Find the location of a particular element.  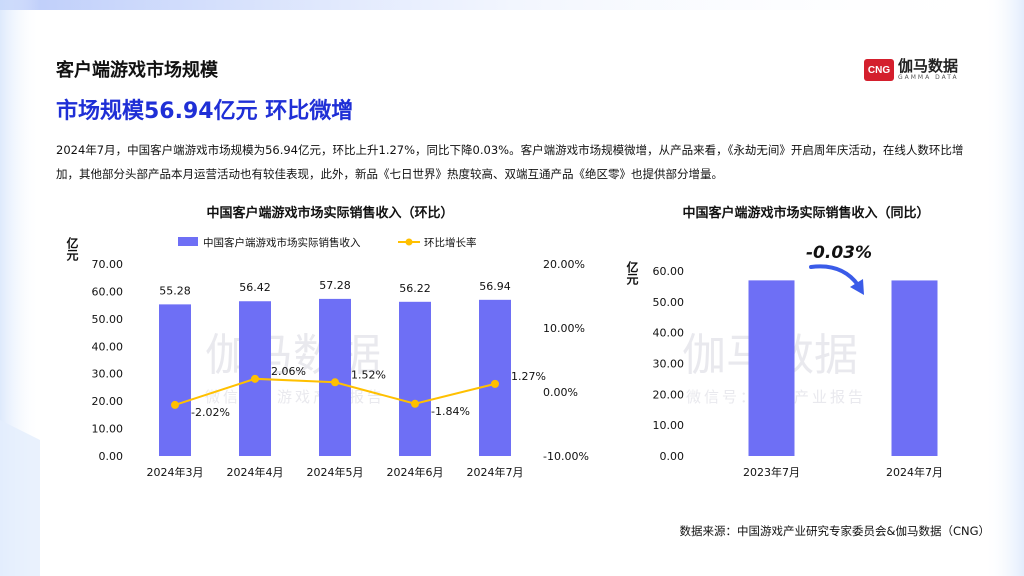

y-tick-label: 70.00 is located at coordinates (108, 264).